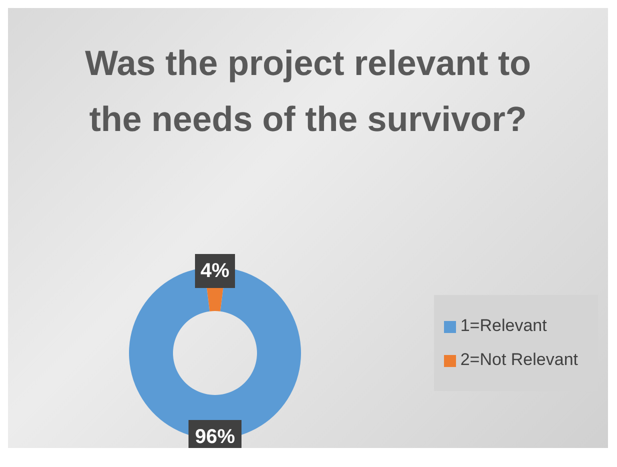  Describe the element at coordinates (215, 437) in the screenshot. I see `data-label: 96%` at that location.